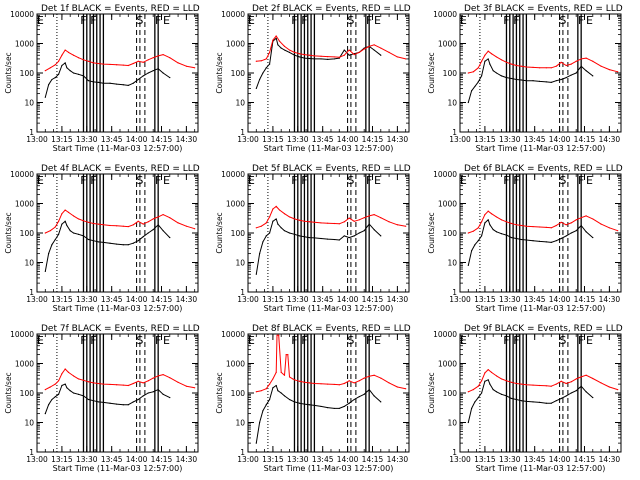 The height and width of the screenshot is (480, 640). Describe the element at coordinates (248, 139) in the screenshot. I see `x-tick-label: 13:00` at that location.